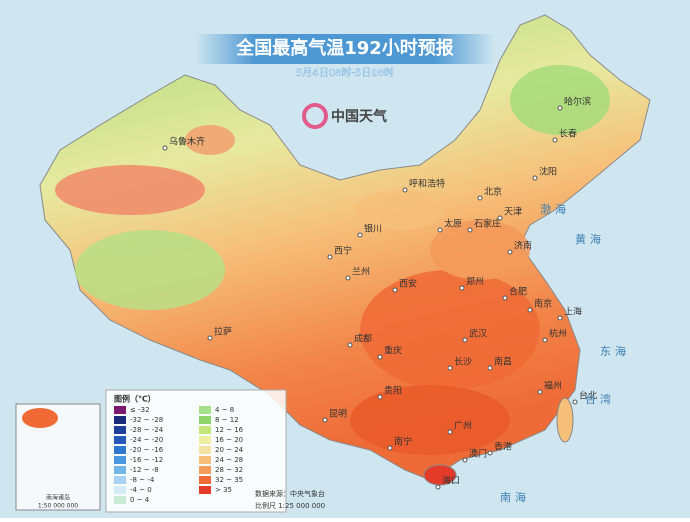 The width and height of the screenshot is (690, 522). I want to click on legend-label: 8 ~ 12, so click(227, 420).